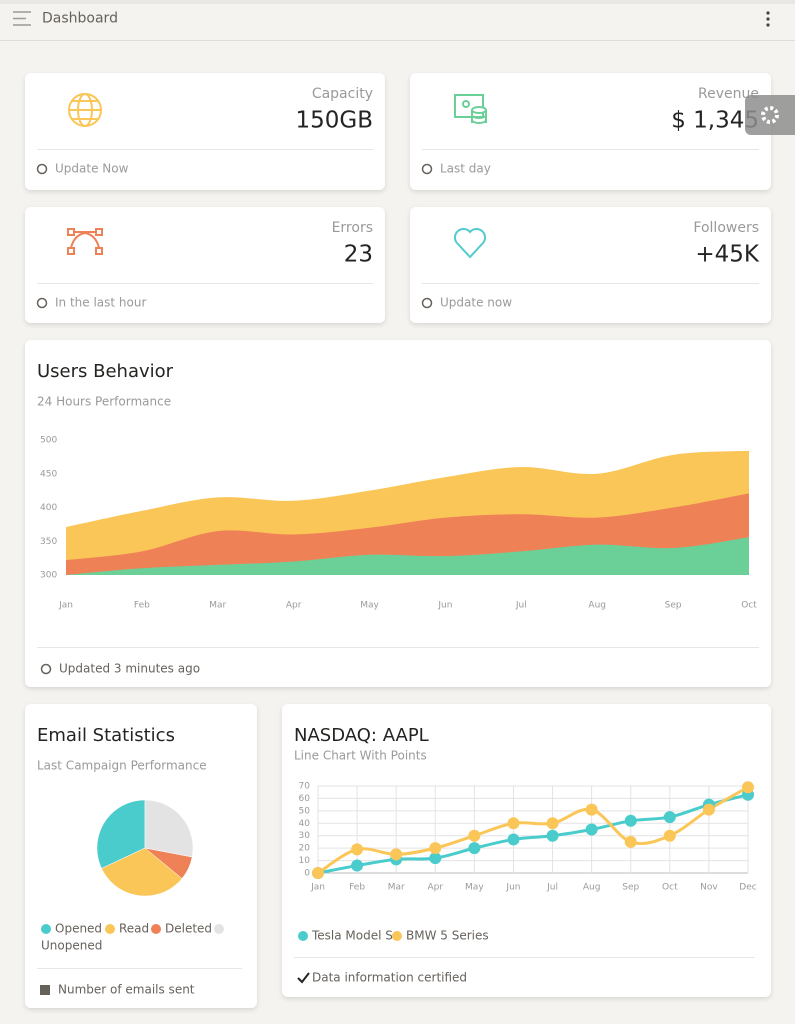 This screenshot has width=795, height=1024. I want to click on stat-footer: In the last hour, so click(100, 303).